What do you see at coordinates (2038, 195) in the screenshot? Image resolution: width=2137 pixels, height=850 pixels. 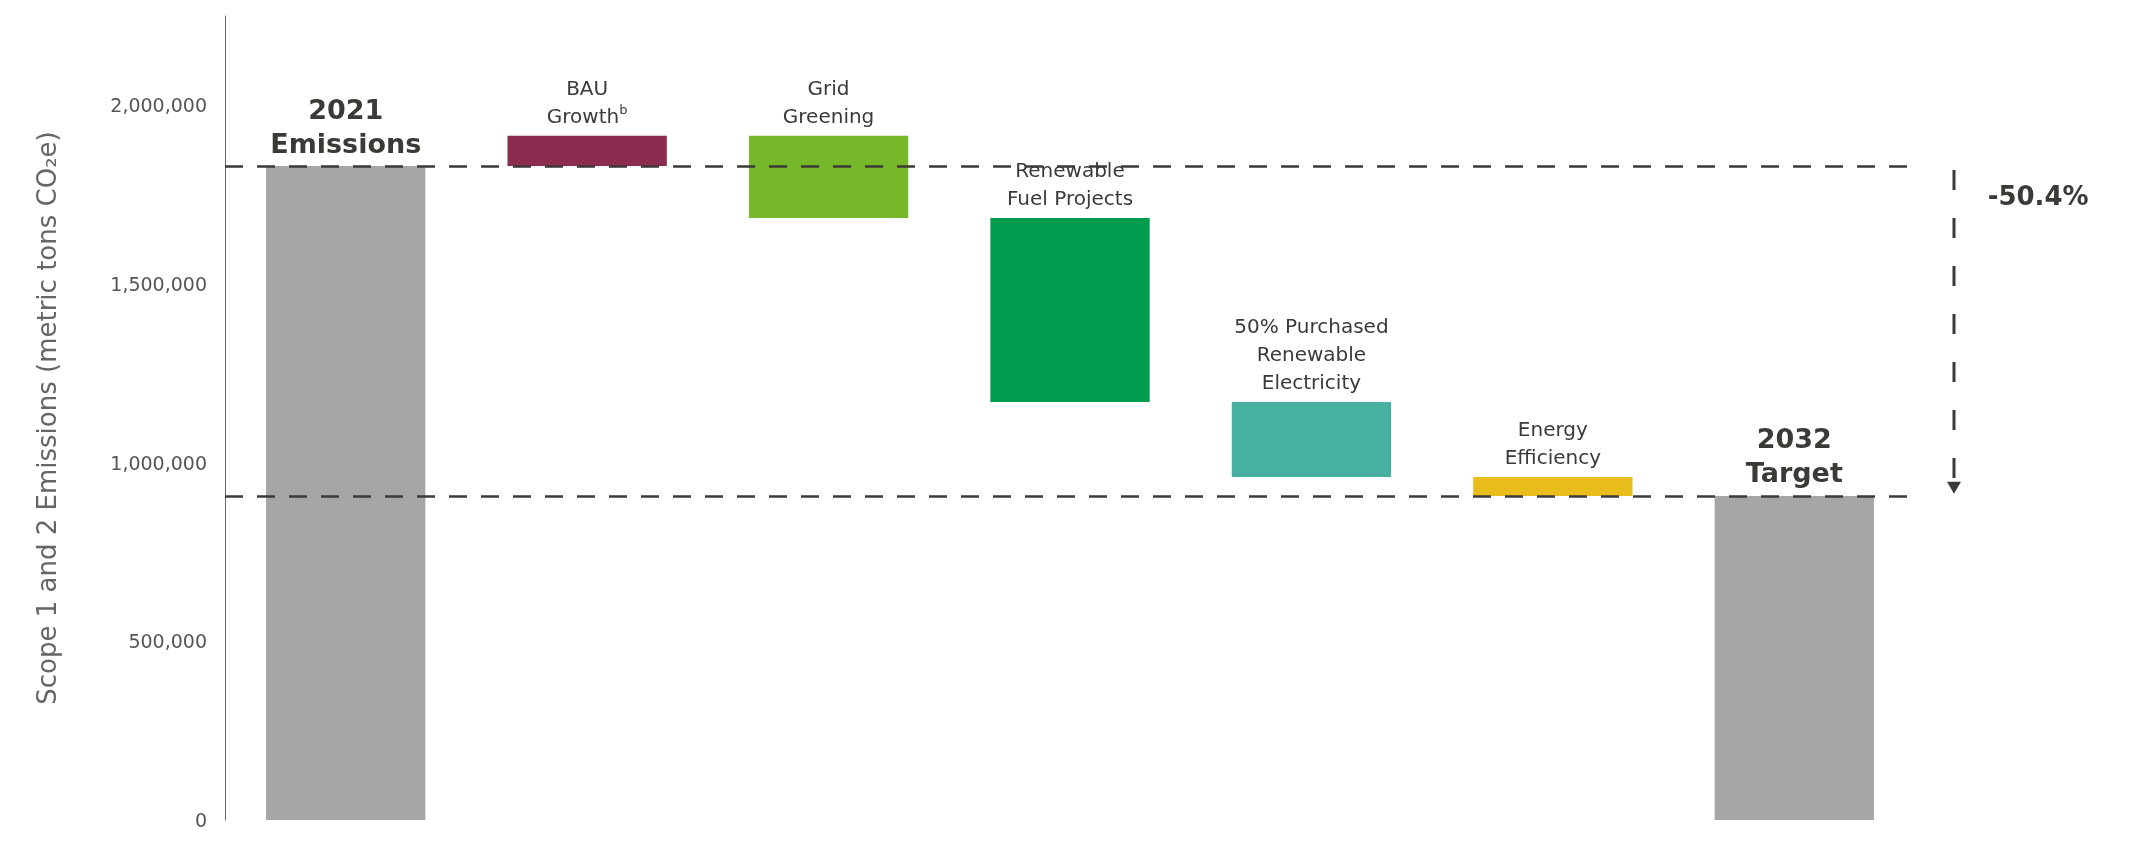 I see `text: -50.4%` at bounding box center [2038, 195].